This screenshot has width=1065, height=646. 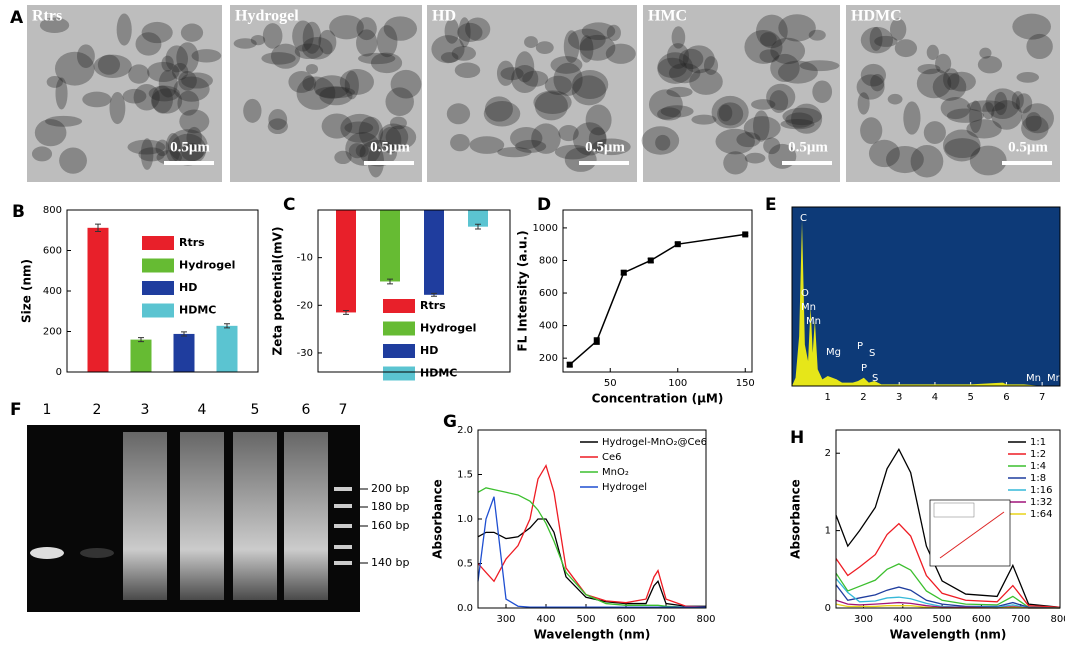 What do you see at coordinates (390, 246) in the screenshot?
I see `bar` at bounding box center [390, 246].